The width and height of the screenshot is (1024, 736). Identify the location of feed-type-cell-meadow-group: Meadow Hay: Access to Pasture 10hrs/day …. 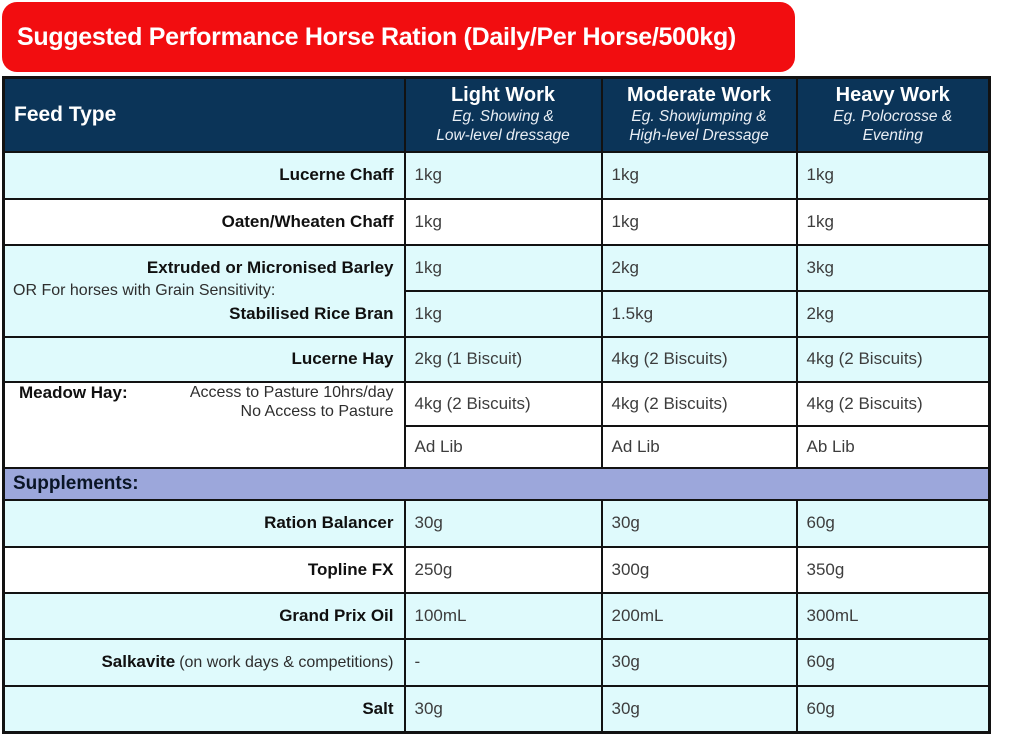
(204, 424).